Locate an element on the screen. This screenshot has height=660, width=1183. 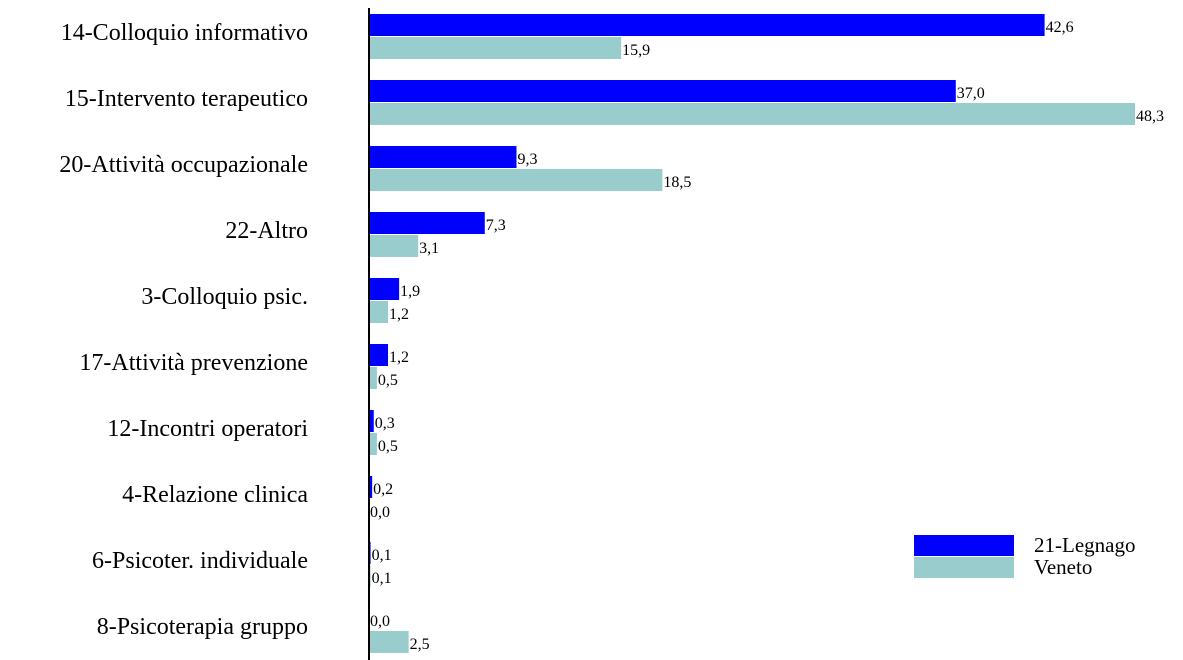
value-label-21-legnago-6-psicoter-individuale: 0,1 is located at coordinates (382, 555).